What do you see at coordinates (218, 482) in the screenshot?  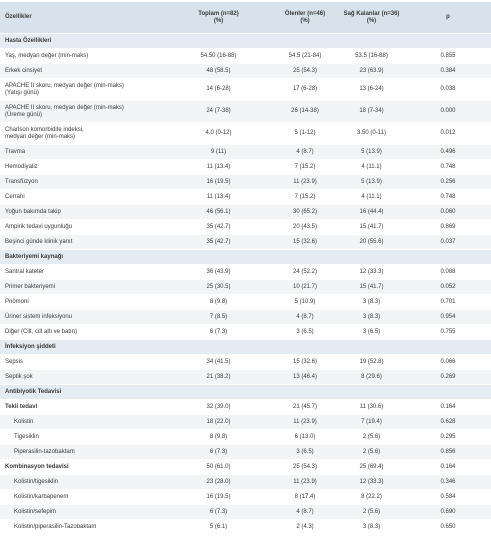 I see `cell-value: 23 (28.0)` at bounding box center [218, 482].